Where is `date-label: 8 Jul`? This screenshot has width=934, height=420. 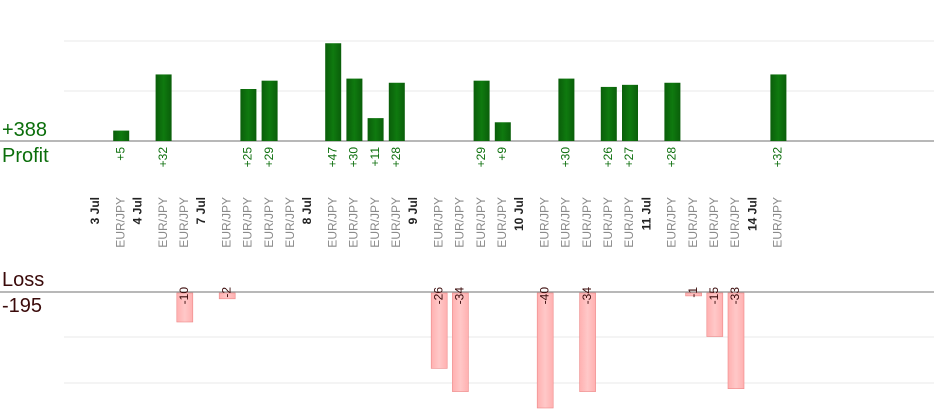 date-label: 8 Jul is located at coordinates (307, 210).